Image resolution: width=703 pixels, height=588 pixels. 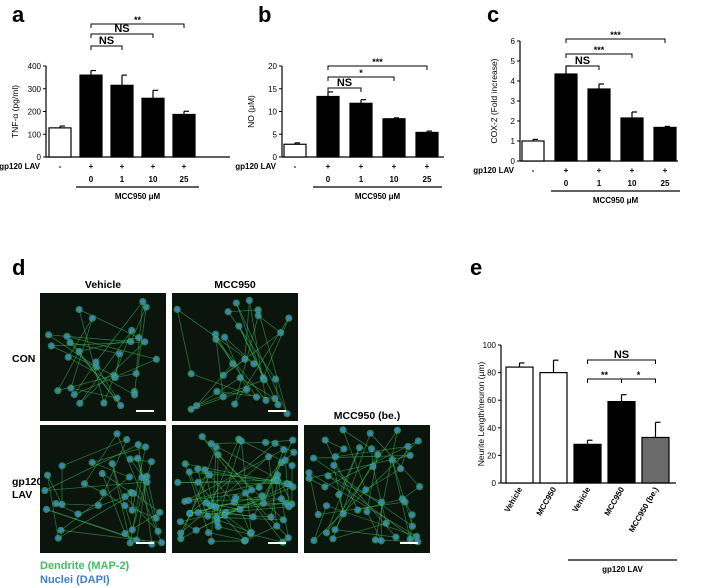 I want to click on significance-label: **, so click(x=138, y=20).